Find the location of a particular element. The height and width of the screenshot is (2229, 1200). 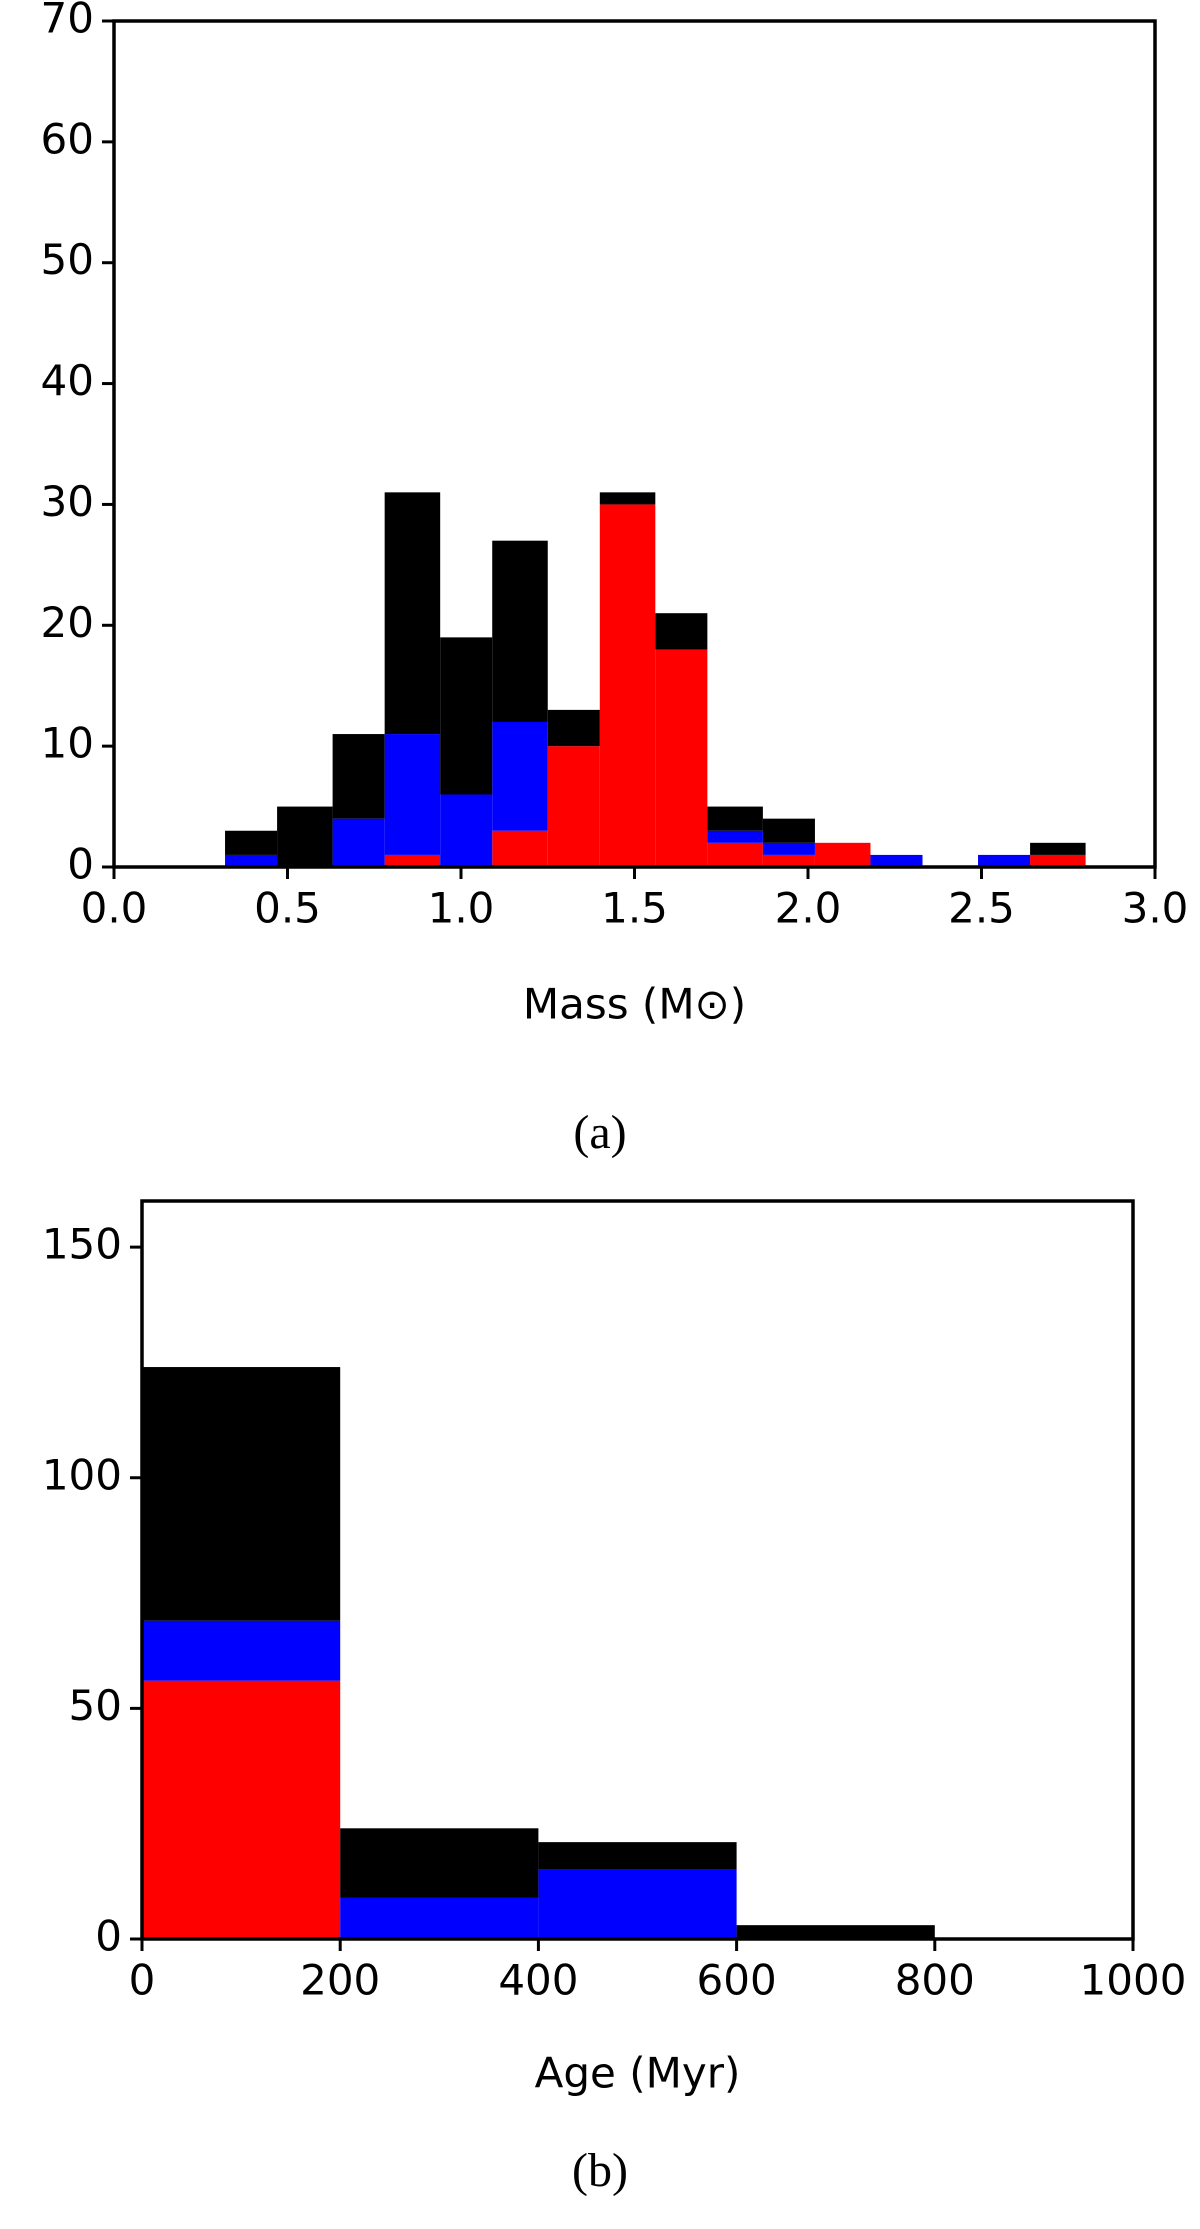

y-tick-label: 100 is located at coordinates (82, 1474).